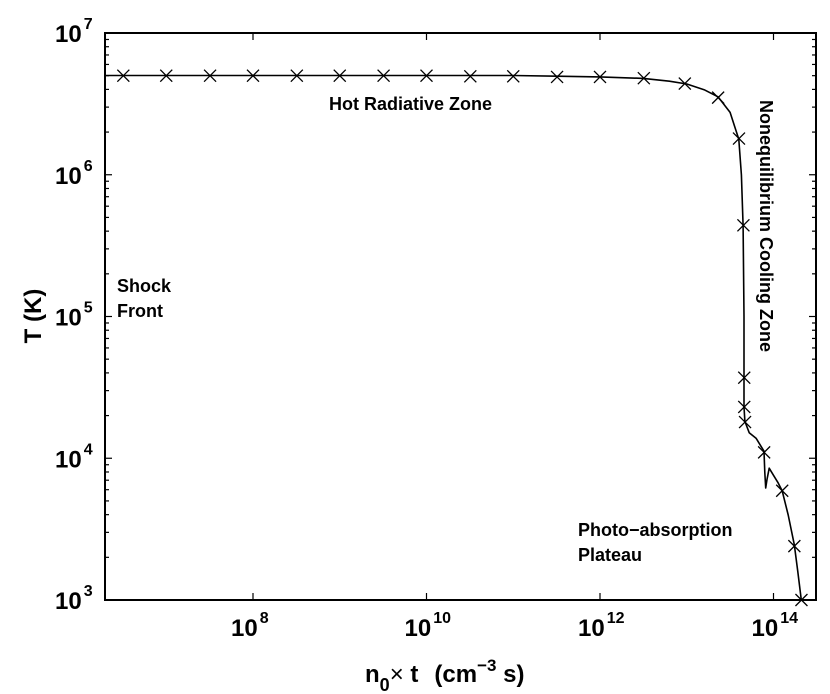  Describe the element at coordinates (74, 599) in the screenshot. I see `y-tick-label: 10 3` at that location.